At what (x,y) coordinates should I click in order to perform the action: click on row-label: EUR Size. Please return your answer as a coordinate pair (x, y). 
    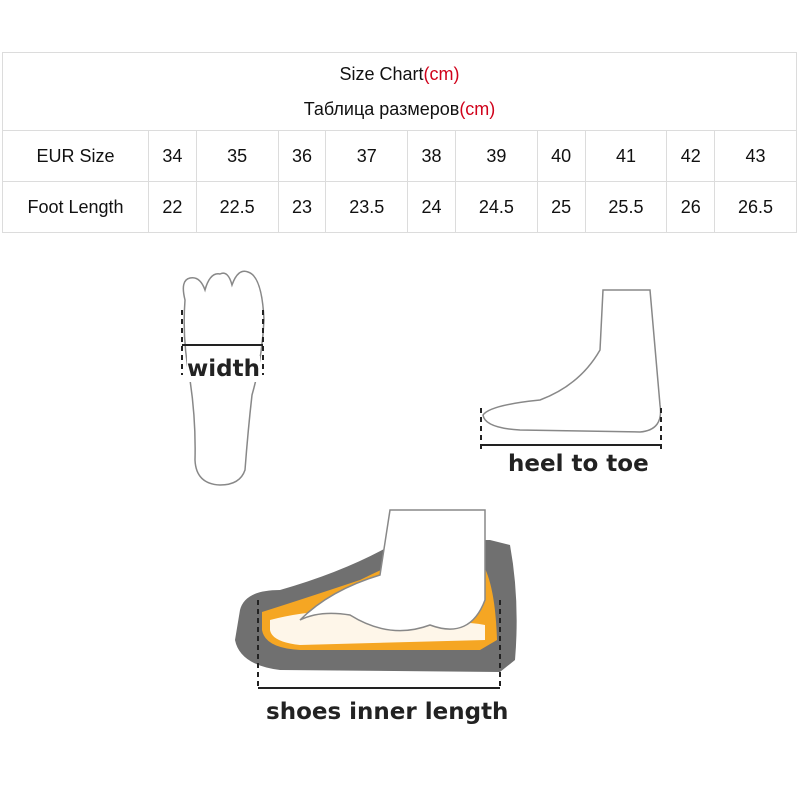
    Looking at the image, I should click on (75, 156).